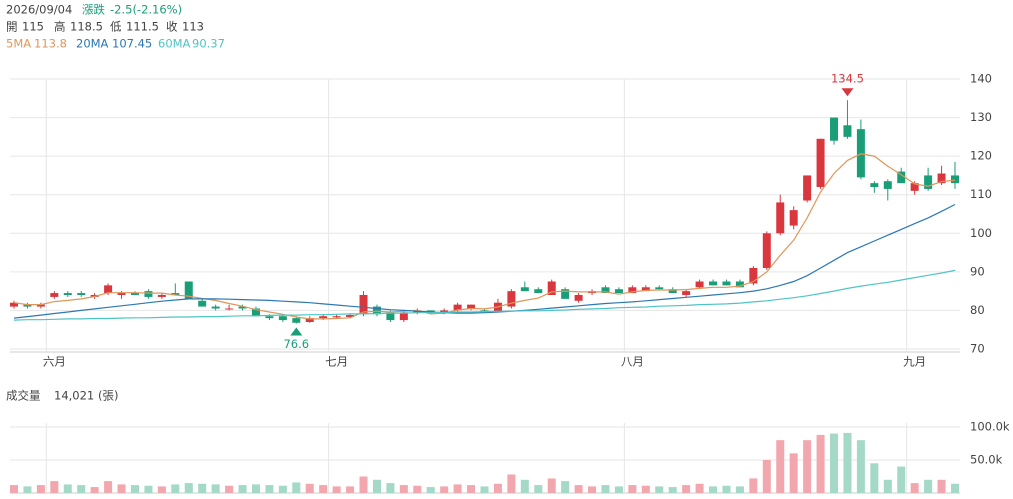  Describe the element at coordinates (92, 44) in the screenshot. I see `ma-name: 20MA` at that location.